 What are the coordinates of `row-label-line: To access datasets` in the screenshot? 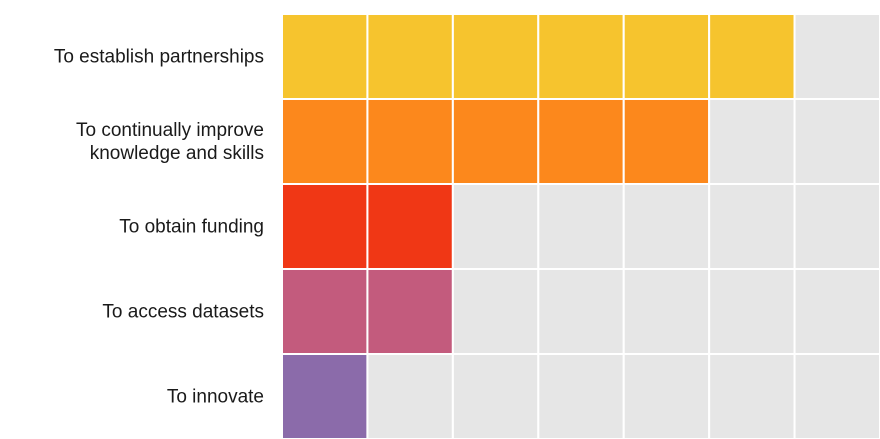 It's located at (183, 312).